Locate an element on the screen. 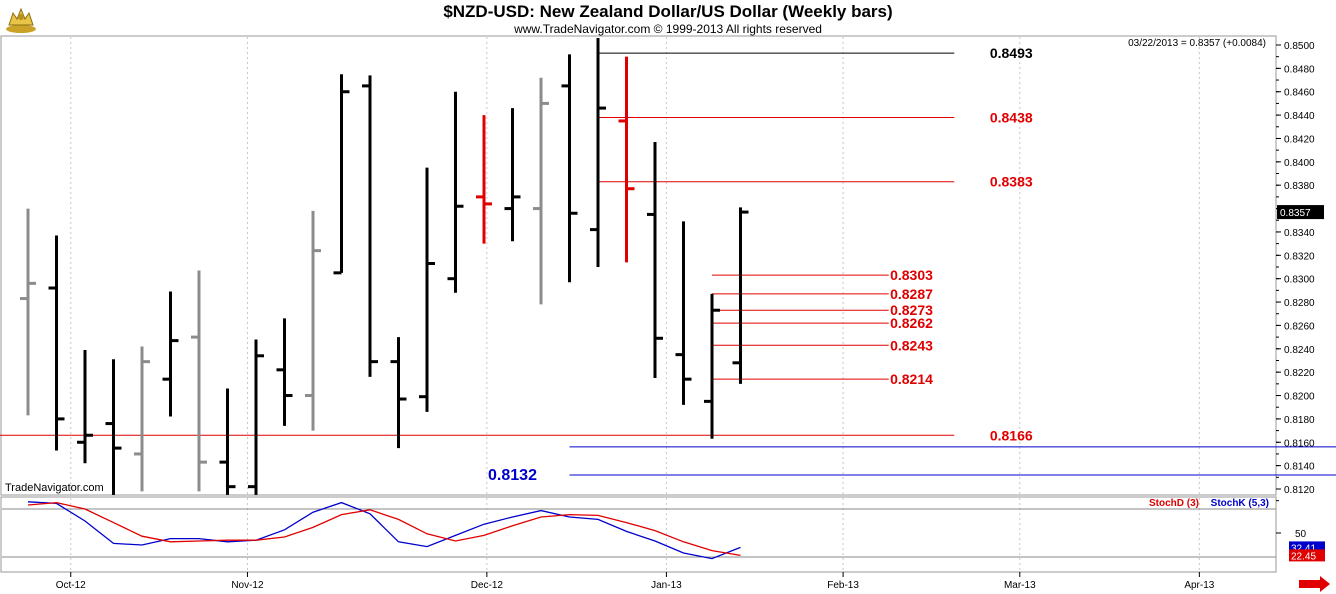 The width and height of the screenshot is (1336, 594). last-quote-text: 03/22/2013 = 0.8357 (+0.0084) is located at coordinates (1197, 43).